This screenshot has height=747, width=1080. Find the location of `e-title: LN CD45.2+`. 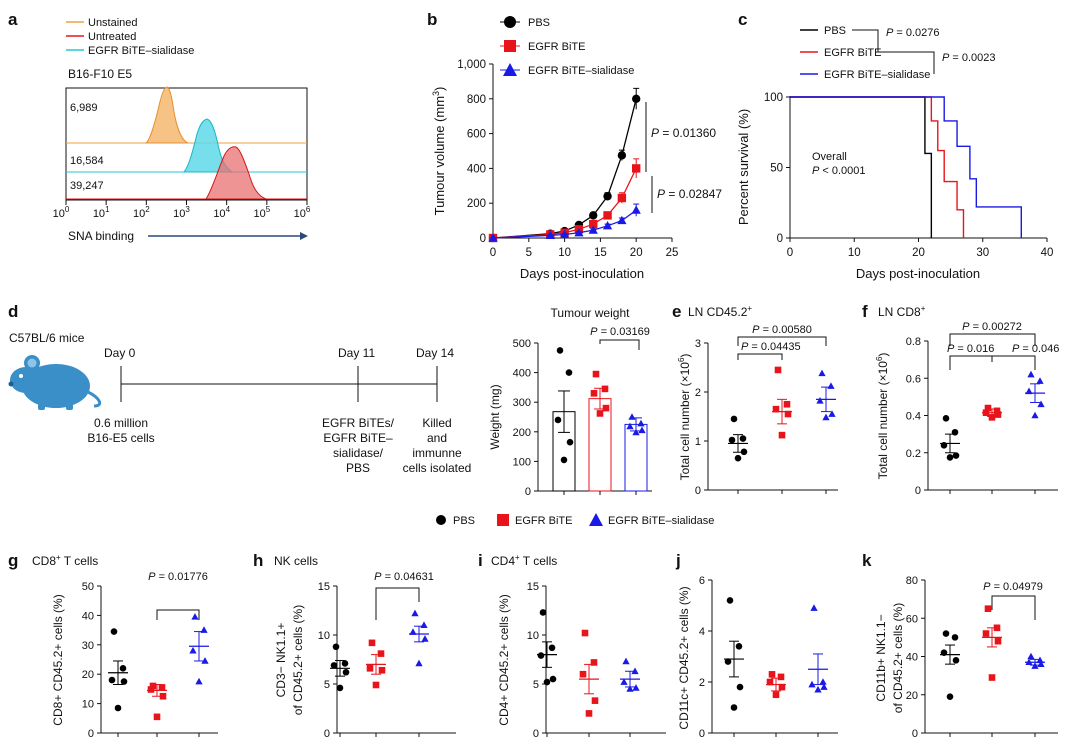

e-title: LN CD45.2+ is located at coordinates (720, 311).